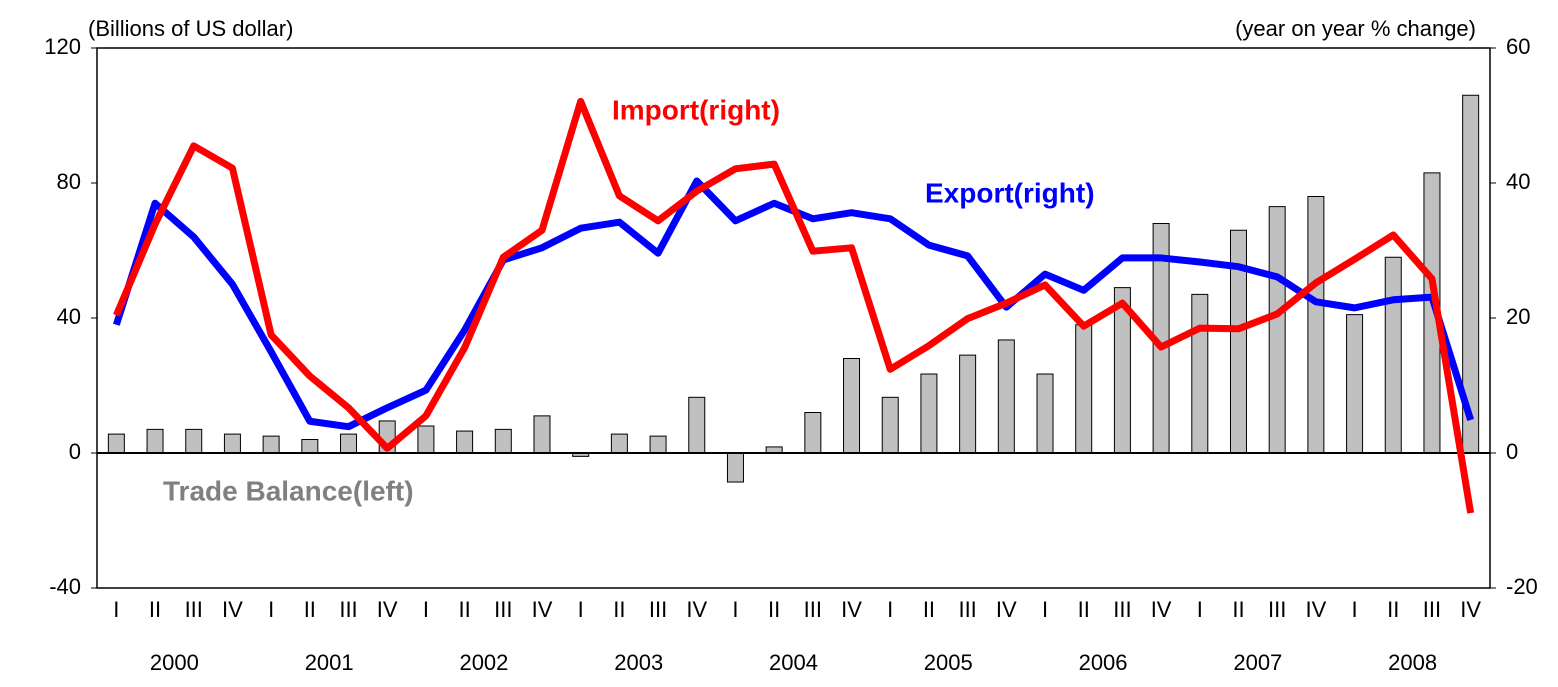 The width and height of the screenshot is (1558, 687). Describe the element at coordinates (483, 662) in the screenshot. I see `year-label: 2002` at that location.